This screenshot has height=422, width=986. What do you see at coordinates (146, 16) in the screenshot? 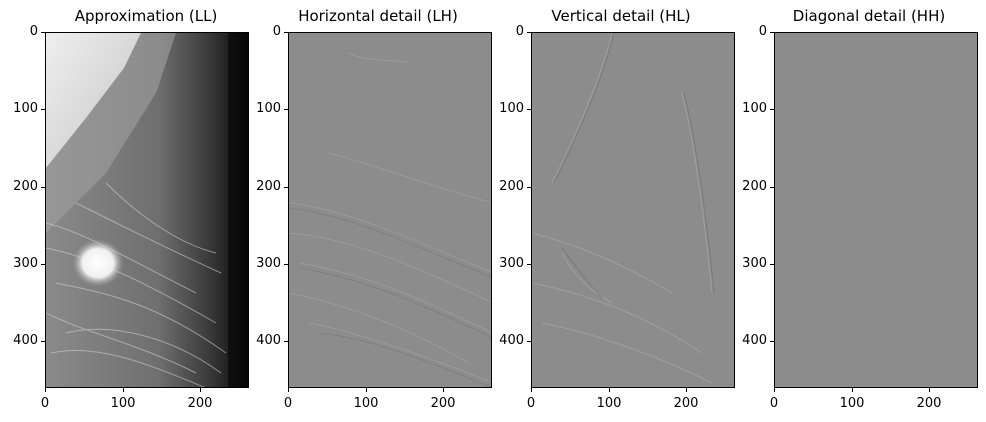
I see `panel-title: Approximation (LL)` at bounding box center [146, 16].